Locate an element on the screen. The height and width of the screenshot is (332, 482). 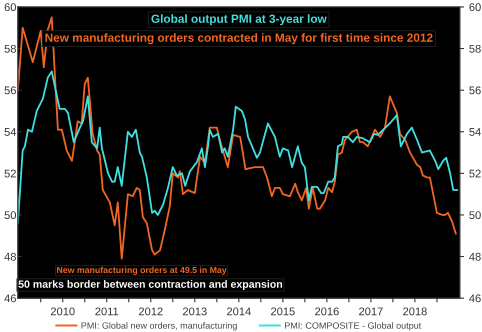
y-tick-label: 56 is located at coordinates (10, 90).